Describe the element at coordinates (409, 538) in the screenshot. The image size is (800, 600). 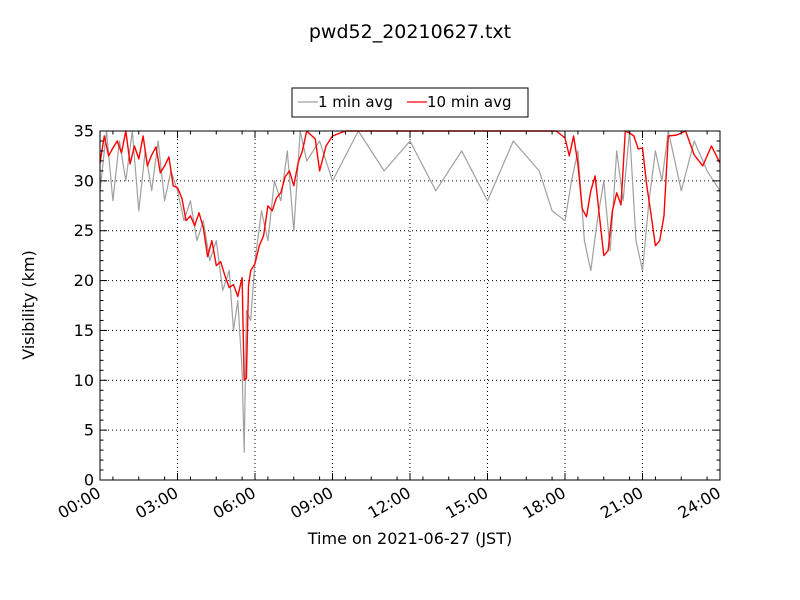
I see `x-axis-label: Time on 2021-06-27 (JST)` at that location.